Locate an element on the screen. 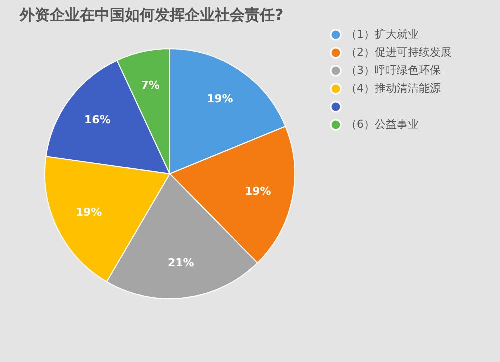 This screenshot has height=362, width=500. legend-label: （6）公益事业 is located at coordinates (382, 124).